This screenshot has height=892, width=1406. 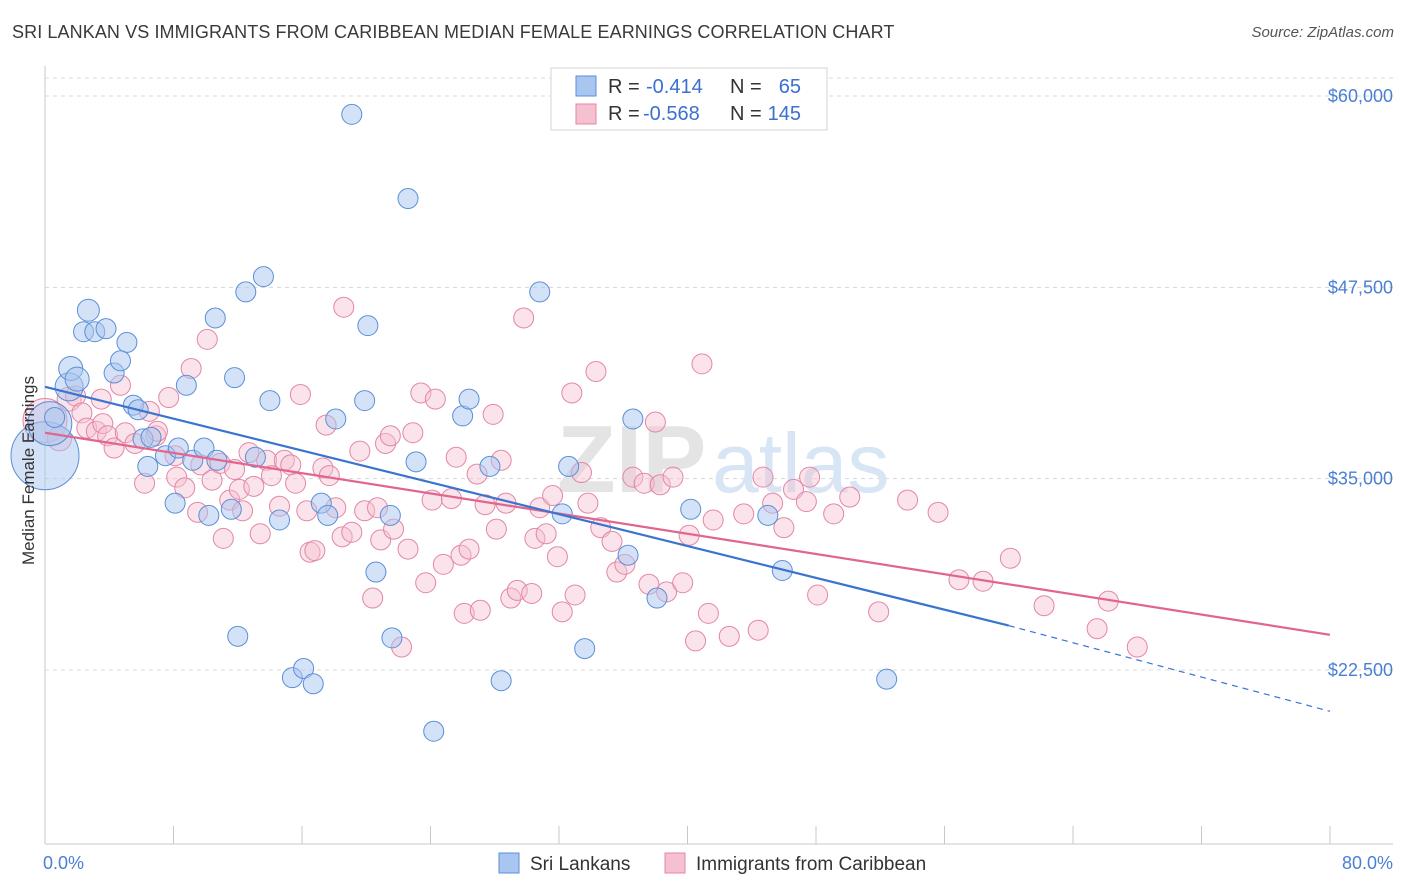 What do you see at coordinates (580, 864) in the screenshot?
I see `bottom-legend-sri-lankans: Sri Lankans` at bounding box center [580, 864].